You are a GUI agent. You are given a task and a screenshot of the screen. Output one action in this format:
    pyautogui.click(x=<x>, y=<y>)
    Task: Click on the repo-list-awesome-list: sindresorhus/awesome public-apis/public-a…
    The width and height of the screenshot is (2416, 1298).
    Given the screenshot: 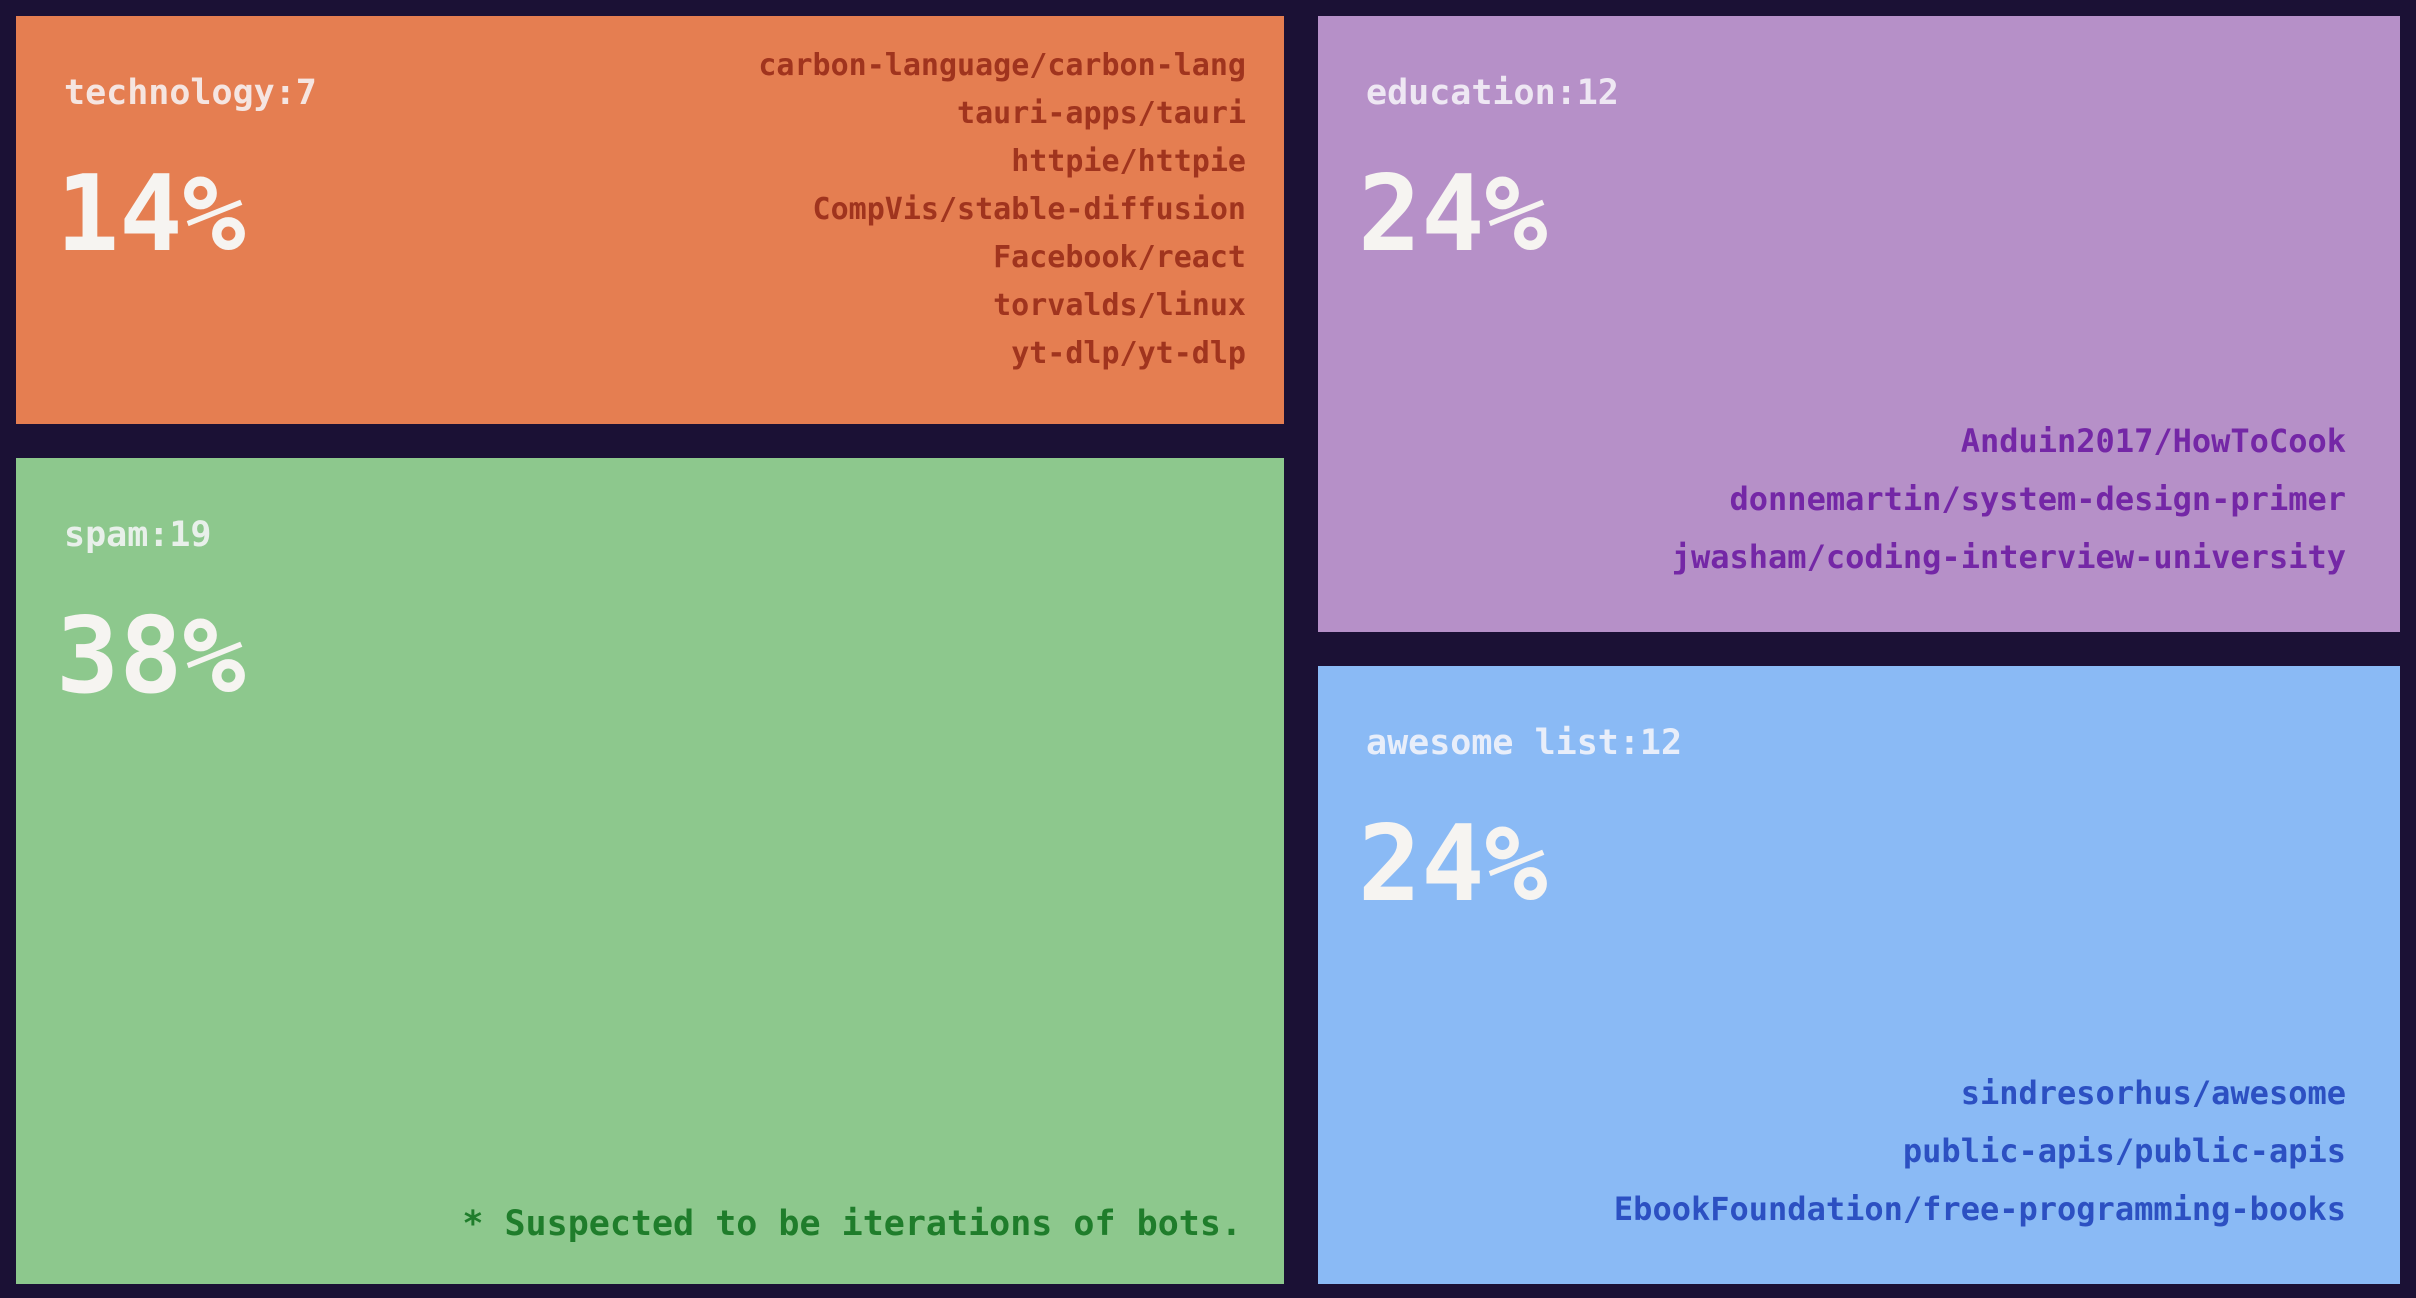 What is the action you would take?
    pyautogui.click(x=1980, y=1151)
    